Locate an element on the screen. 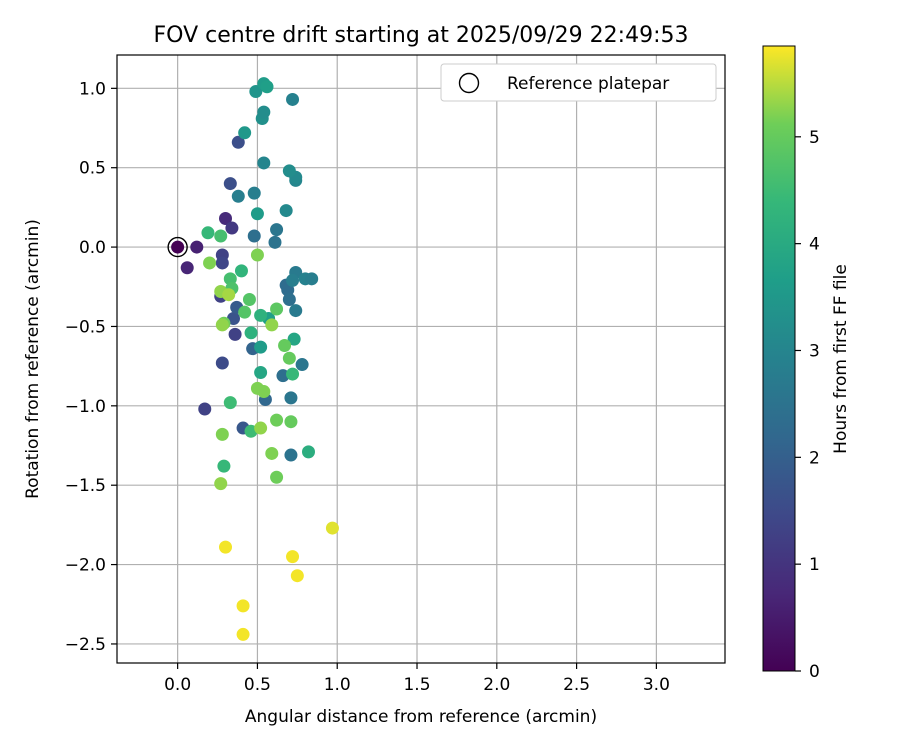 Image resolution: width=900 pixels, height=754 pixels. x-tick-label: 0.0 is located at coordinates (177, 685).